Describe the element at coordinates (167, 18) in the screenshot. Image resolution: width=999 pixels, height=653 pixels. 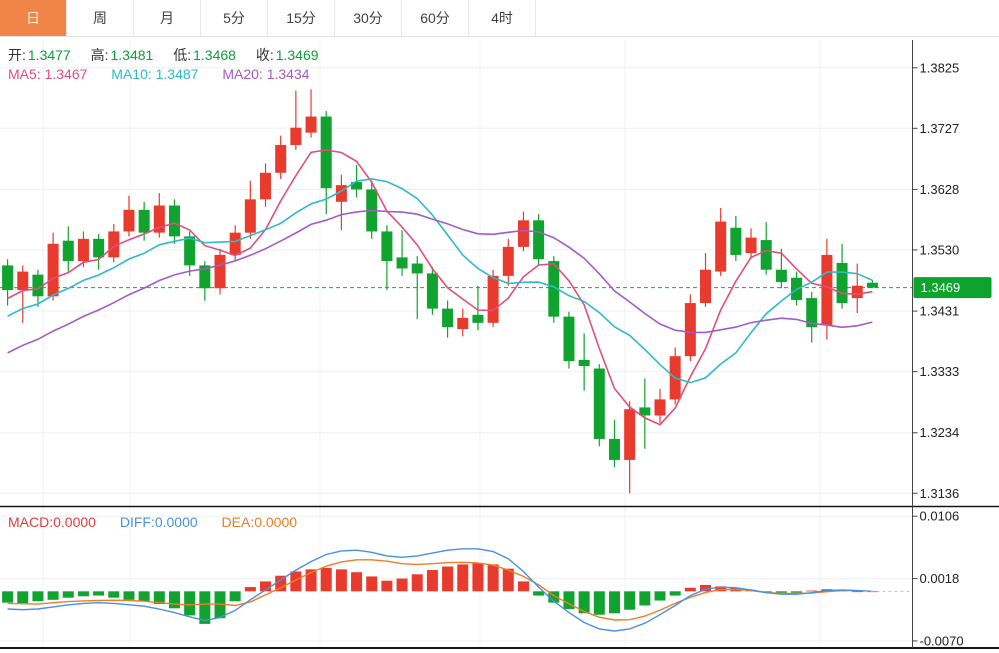
I see `tab-month: 月` at that location.